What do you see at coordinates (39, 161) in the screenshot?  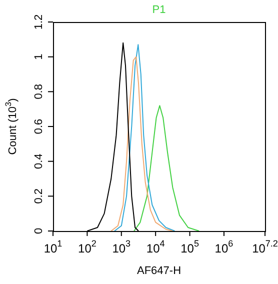 I see `y-tick-label: 0.4` at bounding box center [39, 161].